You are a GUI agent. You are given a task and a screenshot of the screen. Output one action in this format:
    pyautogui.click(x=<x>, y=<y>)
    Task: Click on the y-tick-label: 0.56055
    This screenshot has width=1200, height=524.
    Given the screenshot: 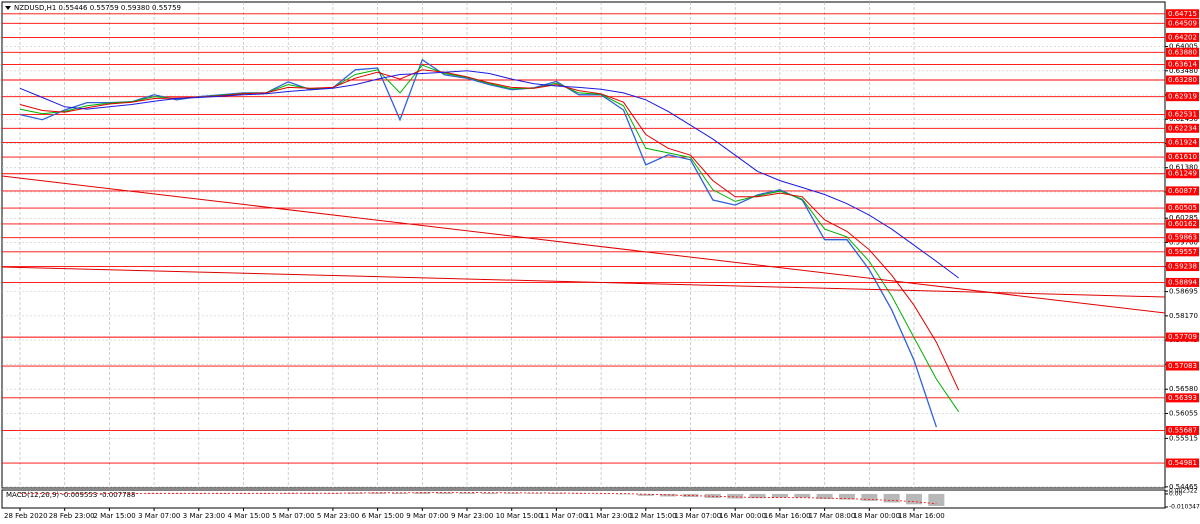 What is the action you would take?
    pyautogui.click(x=1183, y=413)
    